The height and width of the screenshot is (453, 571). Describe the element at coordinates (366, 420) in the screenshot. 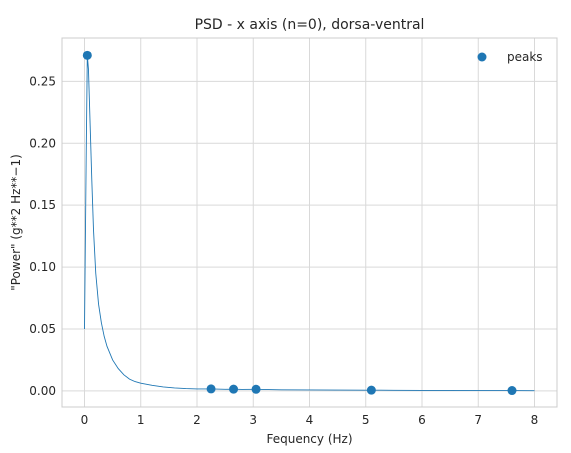

I see `x-tick-label: 5` at that location.